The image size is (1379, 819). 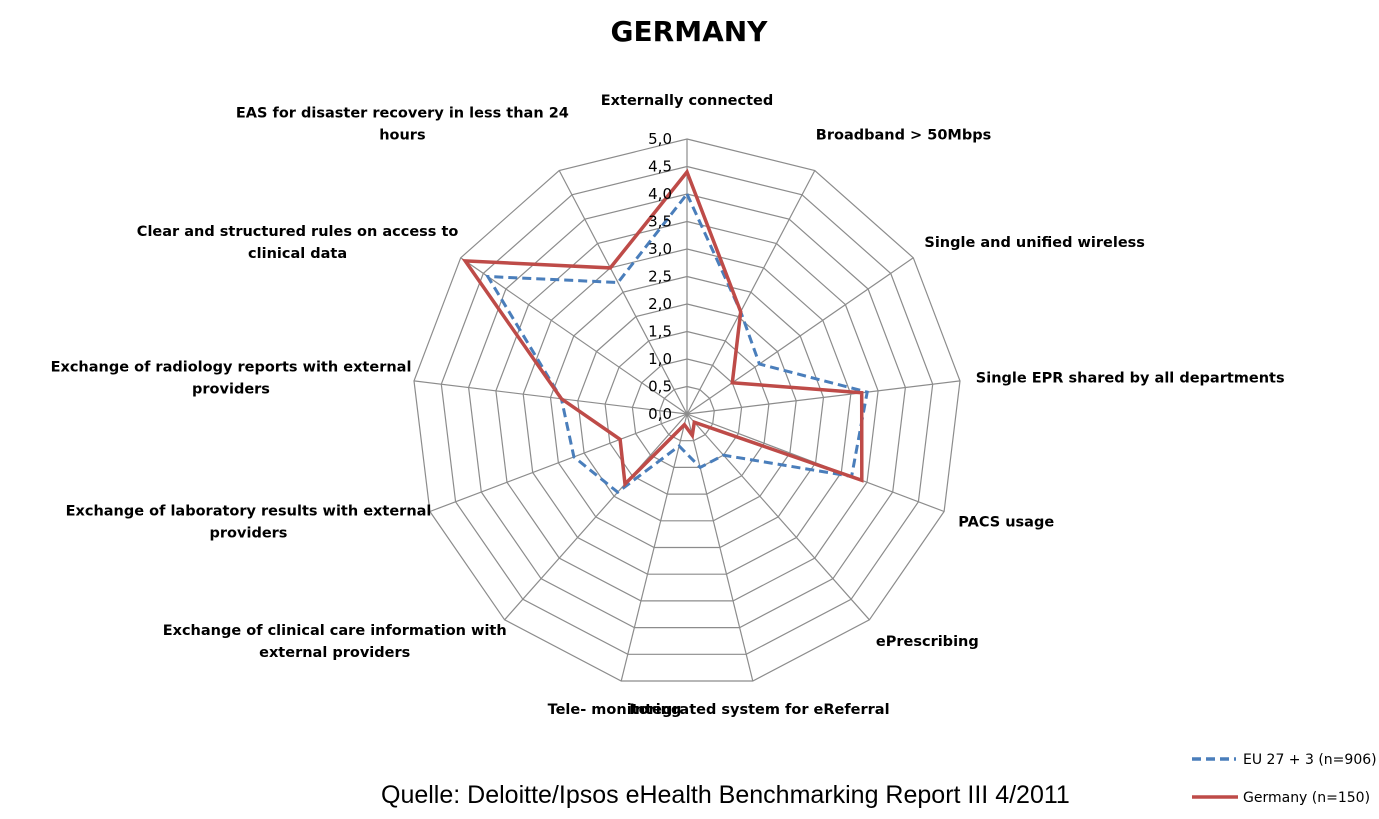 I want to click on category-label: Integrated system for eReferral, so click(x=759, y=710).